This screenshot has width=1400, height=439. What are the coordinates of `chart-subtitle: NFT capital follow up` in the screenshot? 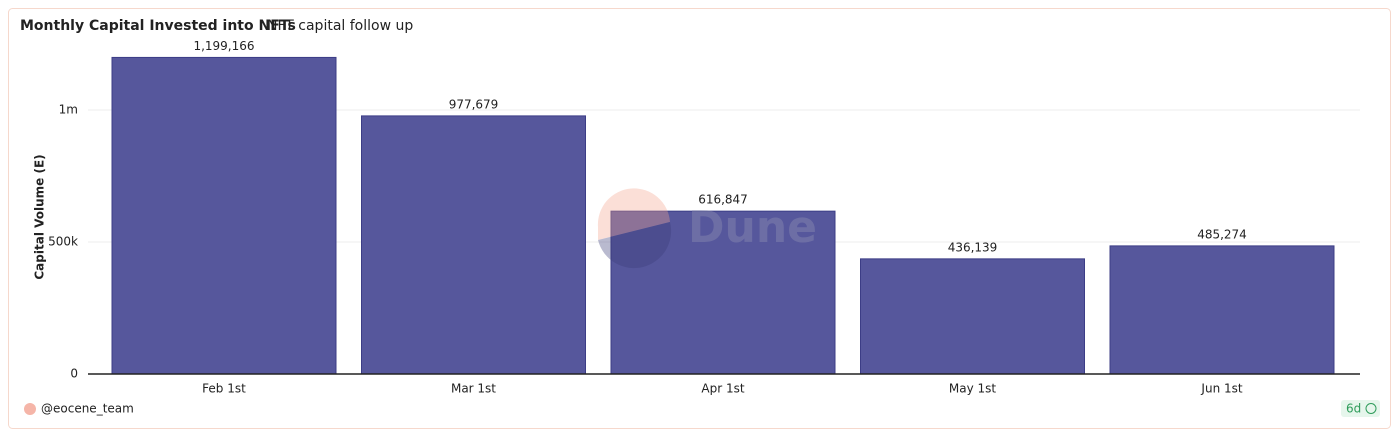 It's located at (340, 26).